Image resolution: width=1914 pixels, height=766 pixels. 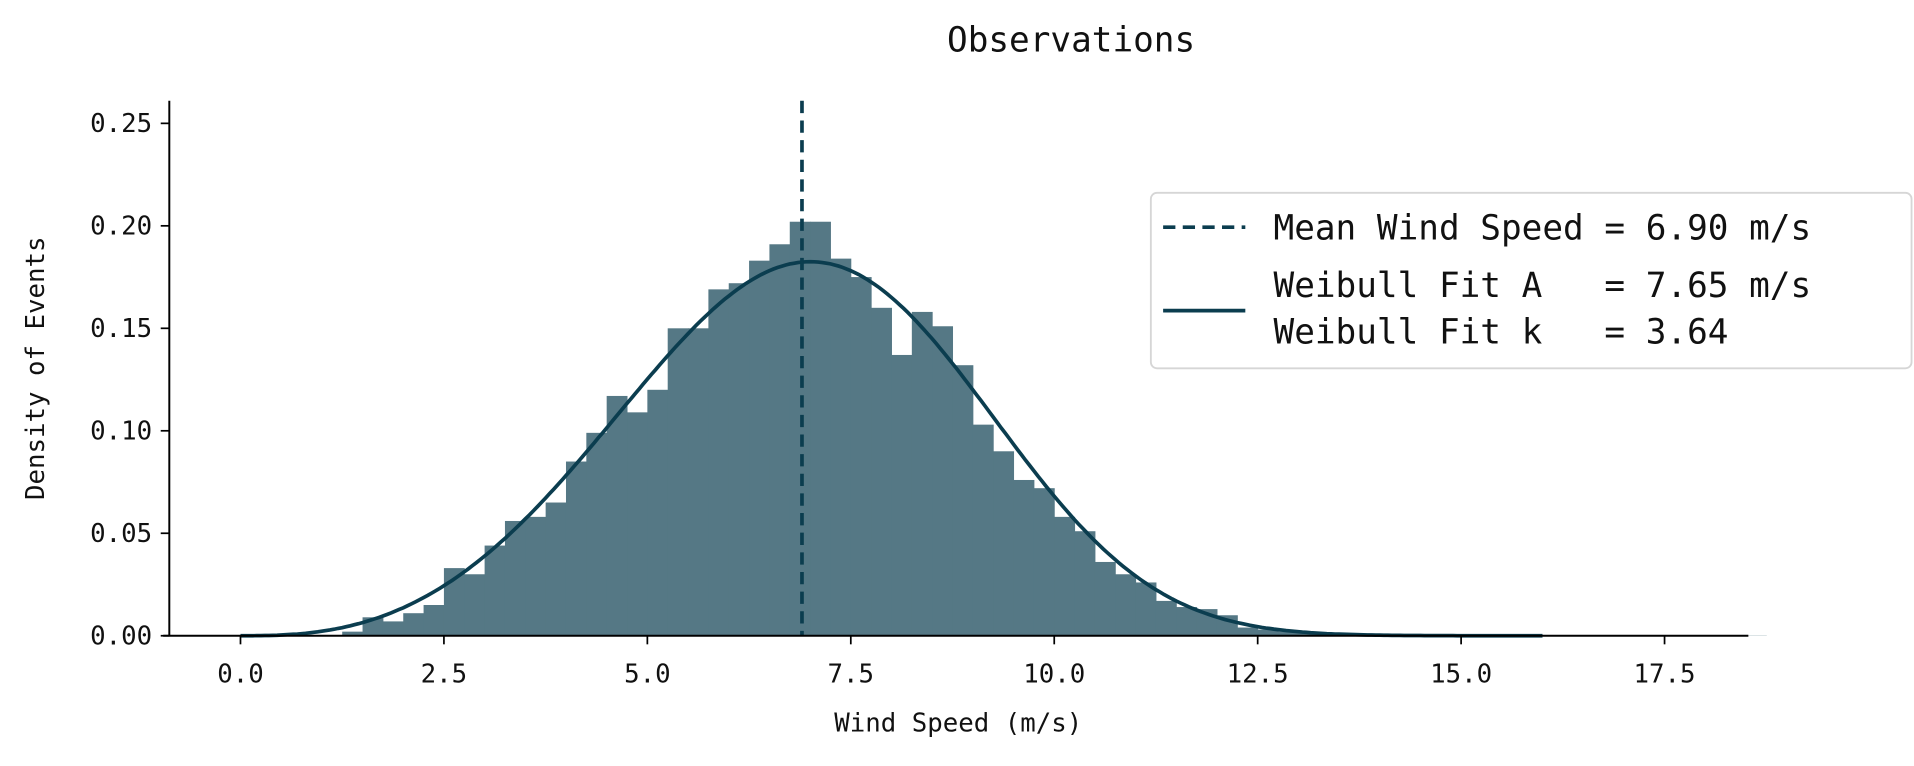 What do you see at coordinates (1543, 286) in the screenshot?
I see `legend-weibull-a-label: Weibull Fit A = 7.65 m/s` at bounding box center [1543, 286].